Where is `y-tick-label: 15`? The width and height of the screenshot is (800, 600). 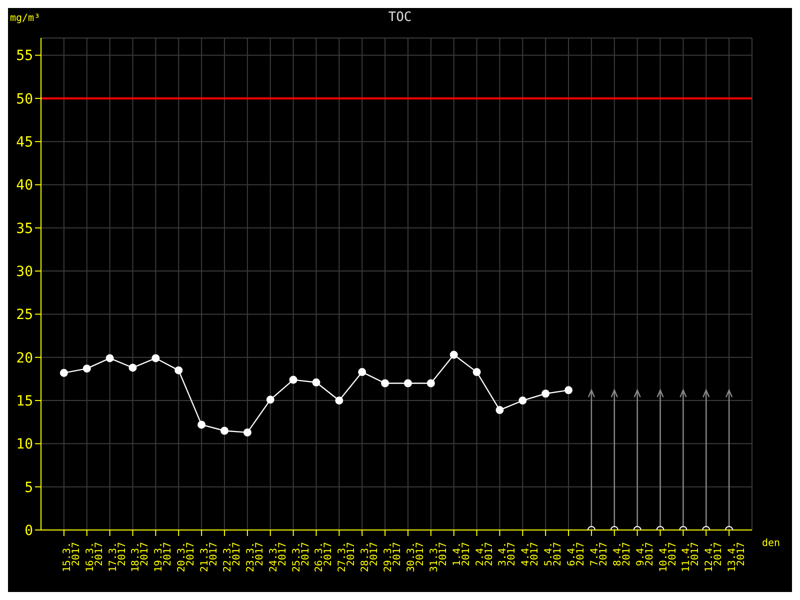 y-tick-label: 15 is located at coordinates (24, 401).